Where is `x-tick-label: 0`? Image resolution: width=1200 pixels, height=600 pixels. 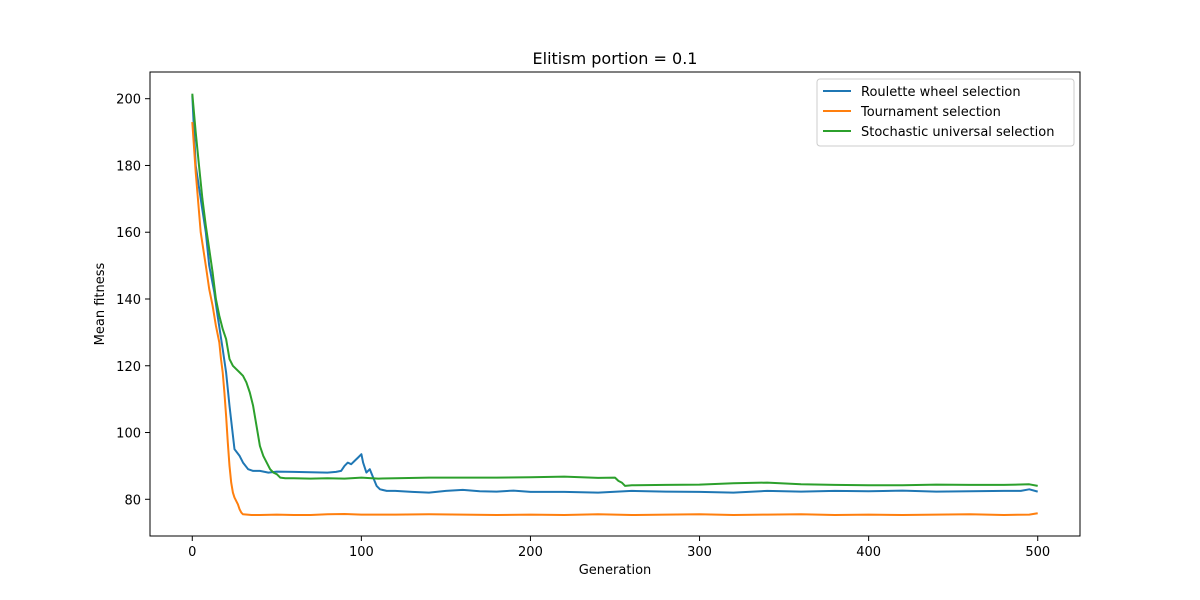 x-tick-label: 0 is located at coordinates (192, 552).